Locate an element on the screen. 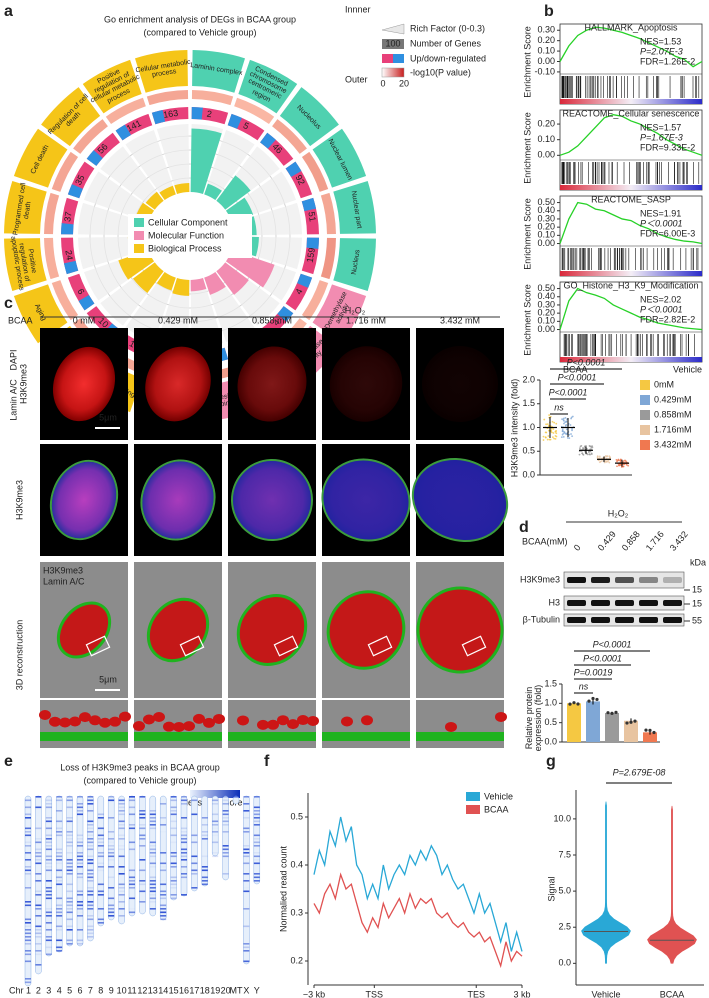 The height and width of the screenshot is (998, 709). center-legend-box is located at coordinates (190, 236).